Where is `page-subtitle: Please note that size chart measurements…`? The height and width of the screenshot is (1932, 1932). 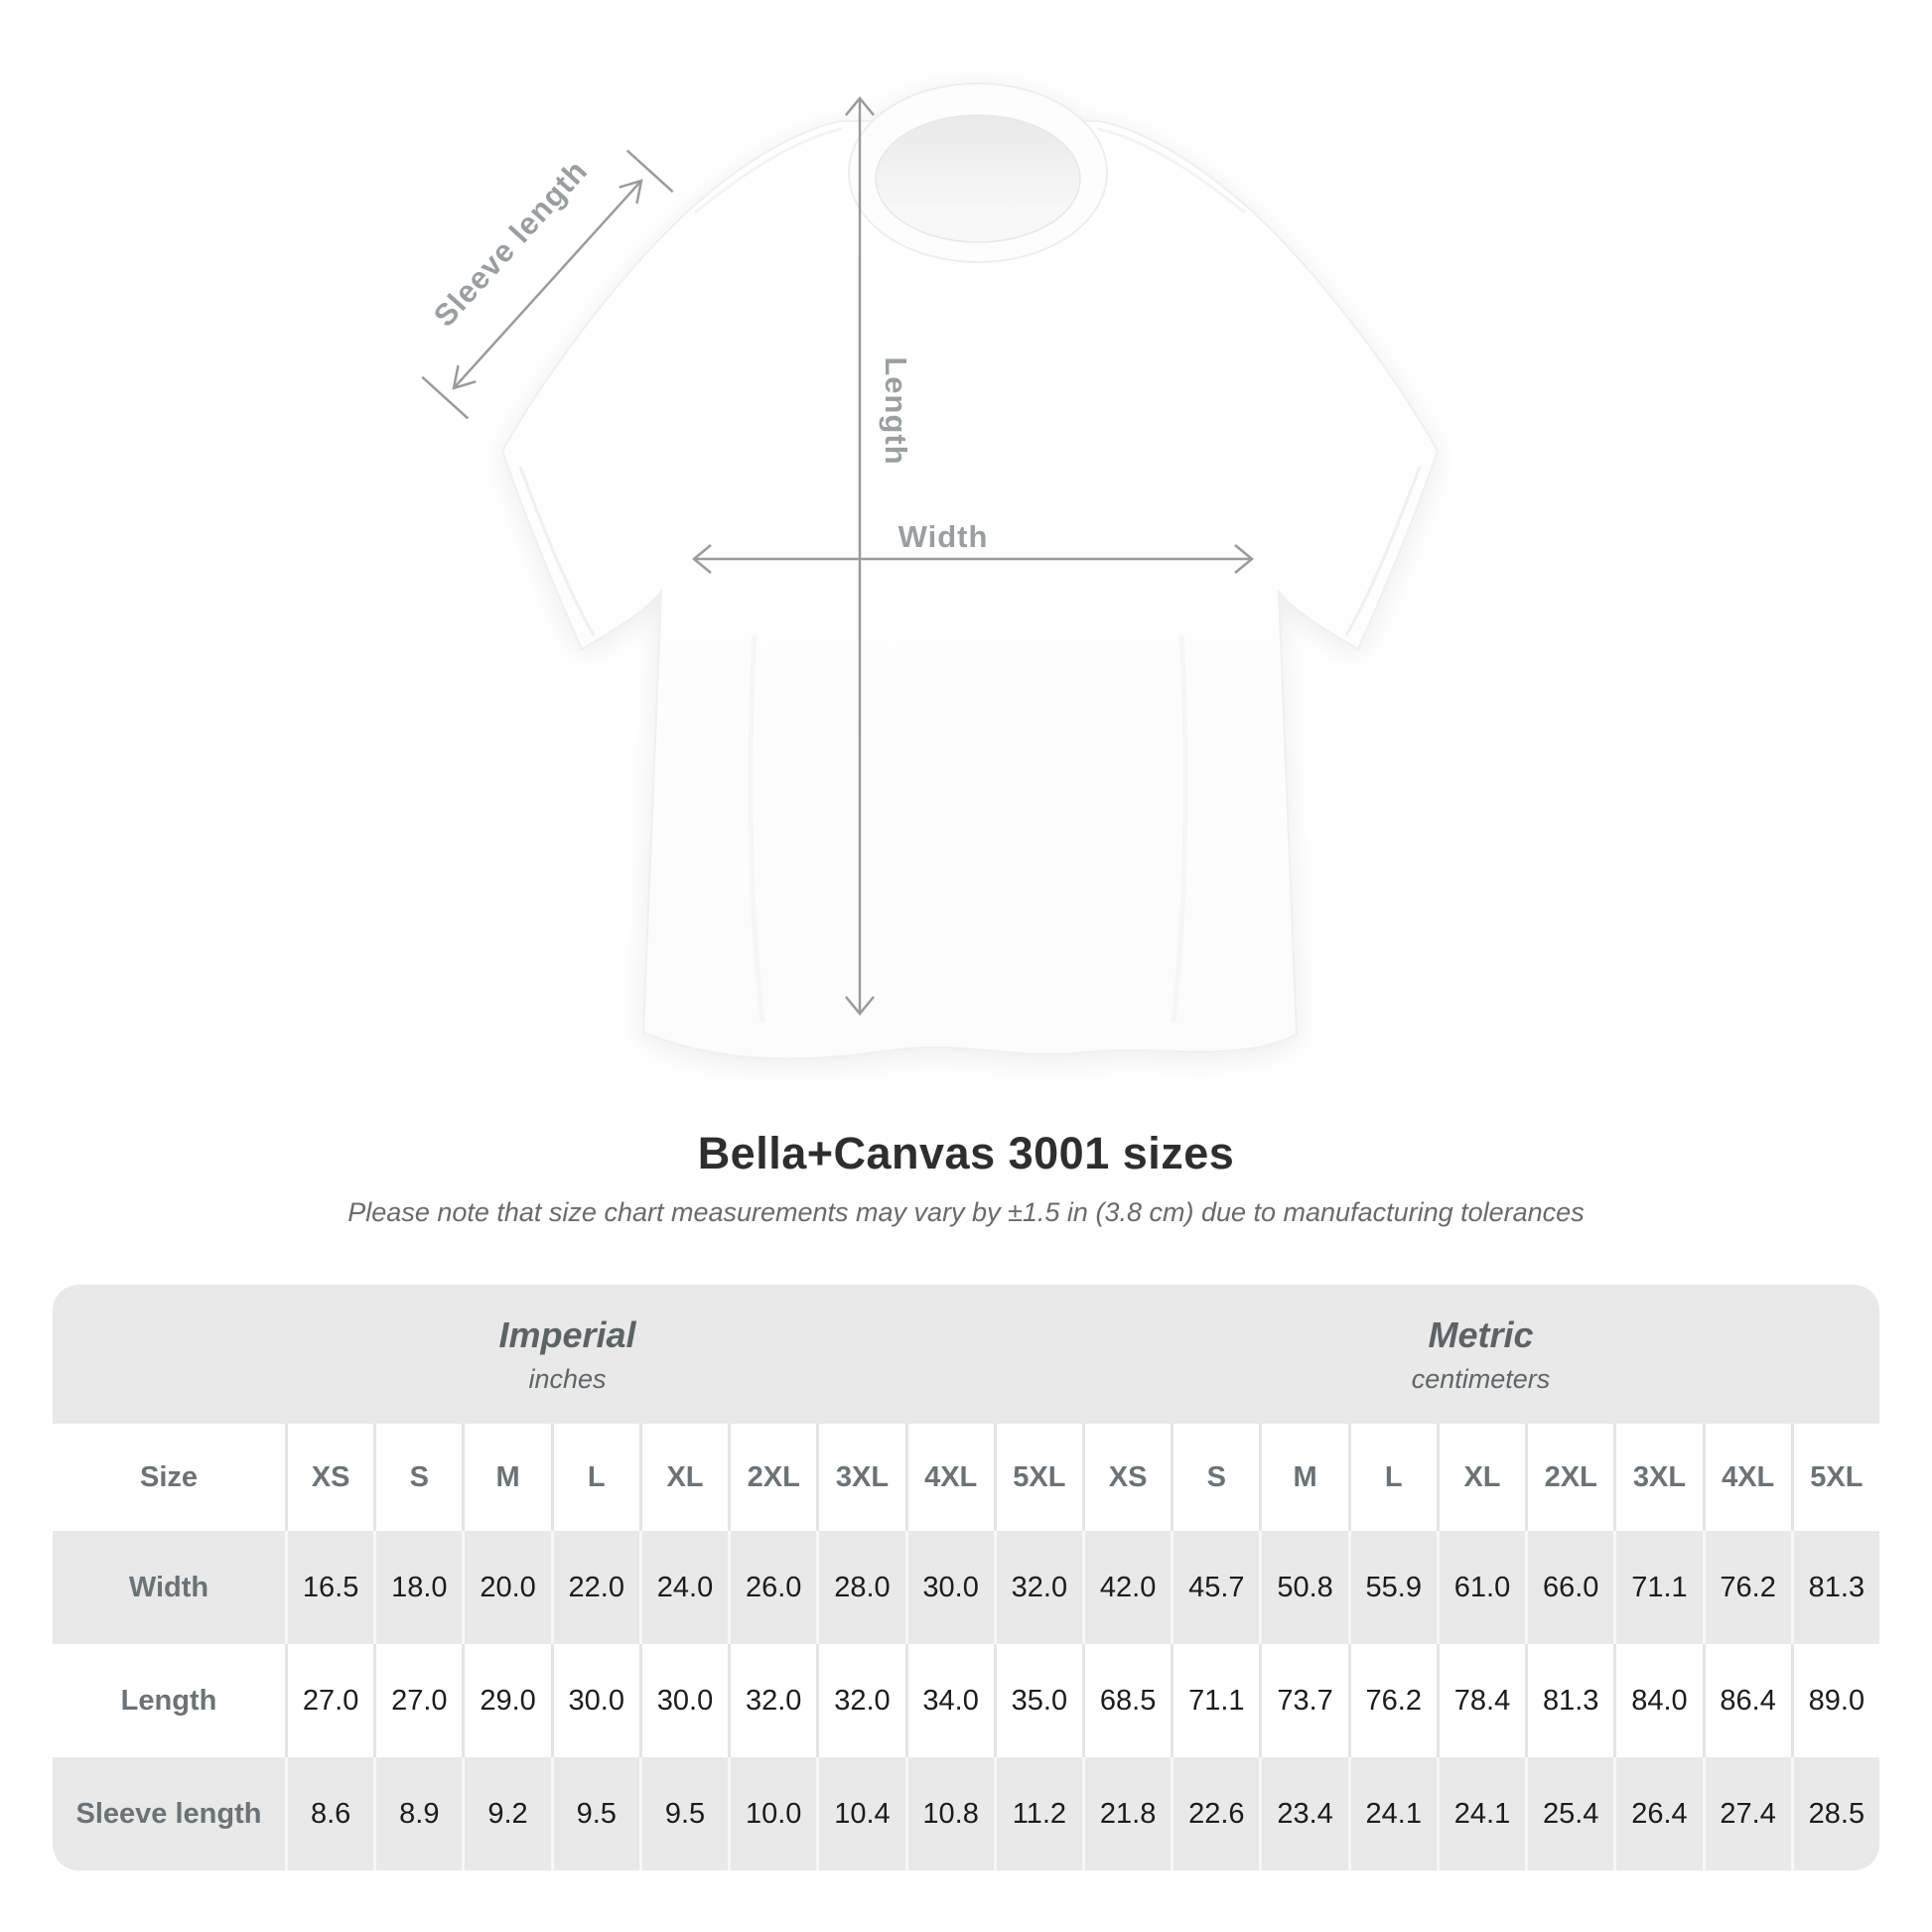 page-subtitle: Please note that size chart measurements… is located at coordinates (966, 1212).